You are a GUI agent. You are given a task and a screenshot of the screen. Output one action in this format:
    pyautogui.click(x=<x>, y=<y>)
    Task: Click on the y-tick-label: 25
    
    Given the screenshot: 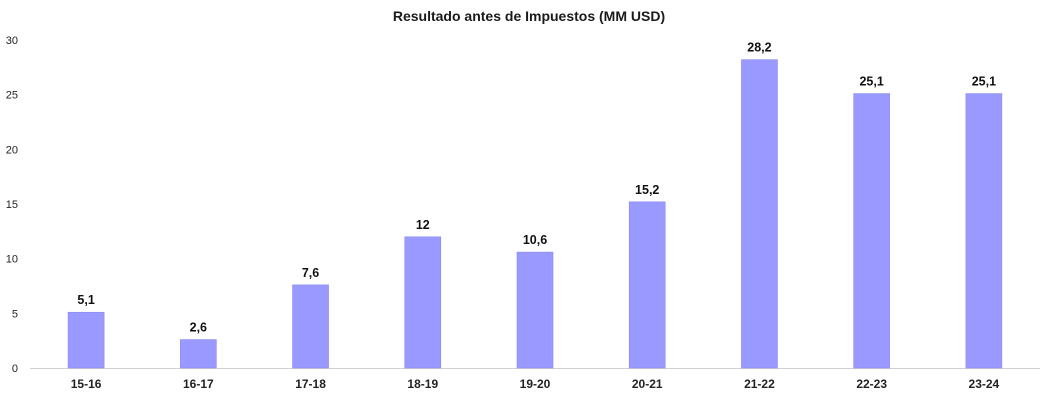 What is the action you would take?
    pyautogui.click(x=12, y=96)
    